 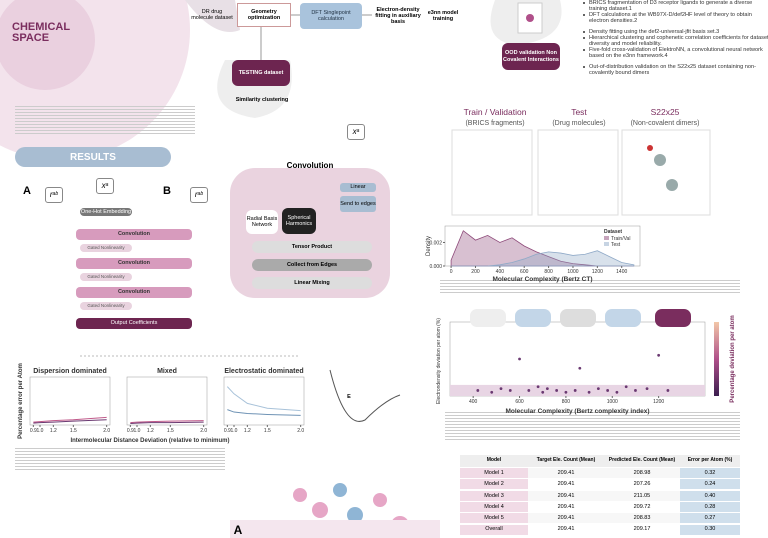 What do you see at coordinates (40, 431) in the screenshot?
I see `x-tick-label: 1.0` at bounding box center [40, 431].